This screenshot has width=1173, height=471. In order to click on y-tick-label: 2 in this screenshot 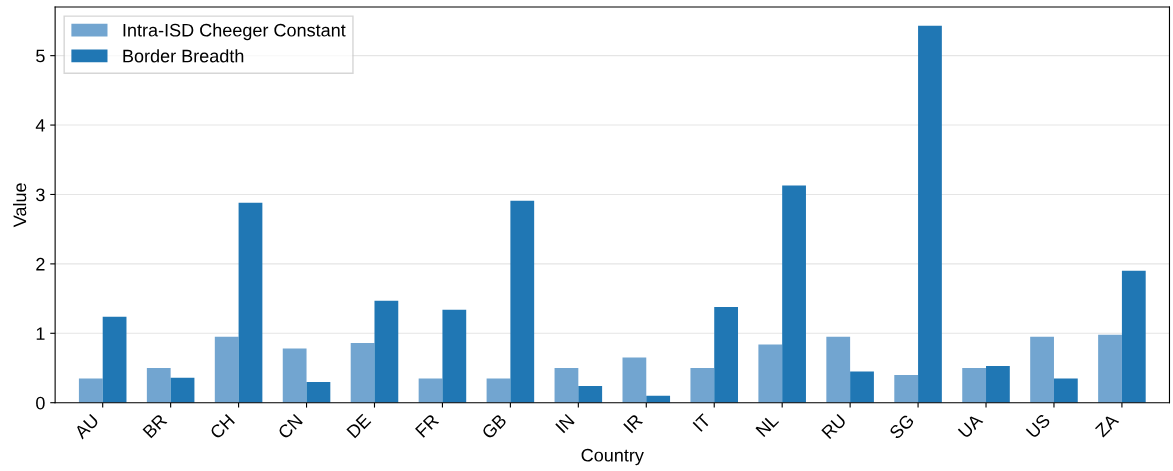, I will do `click(40, 264)`.